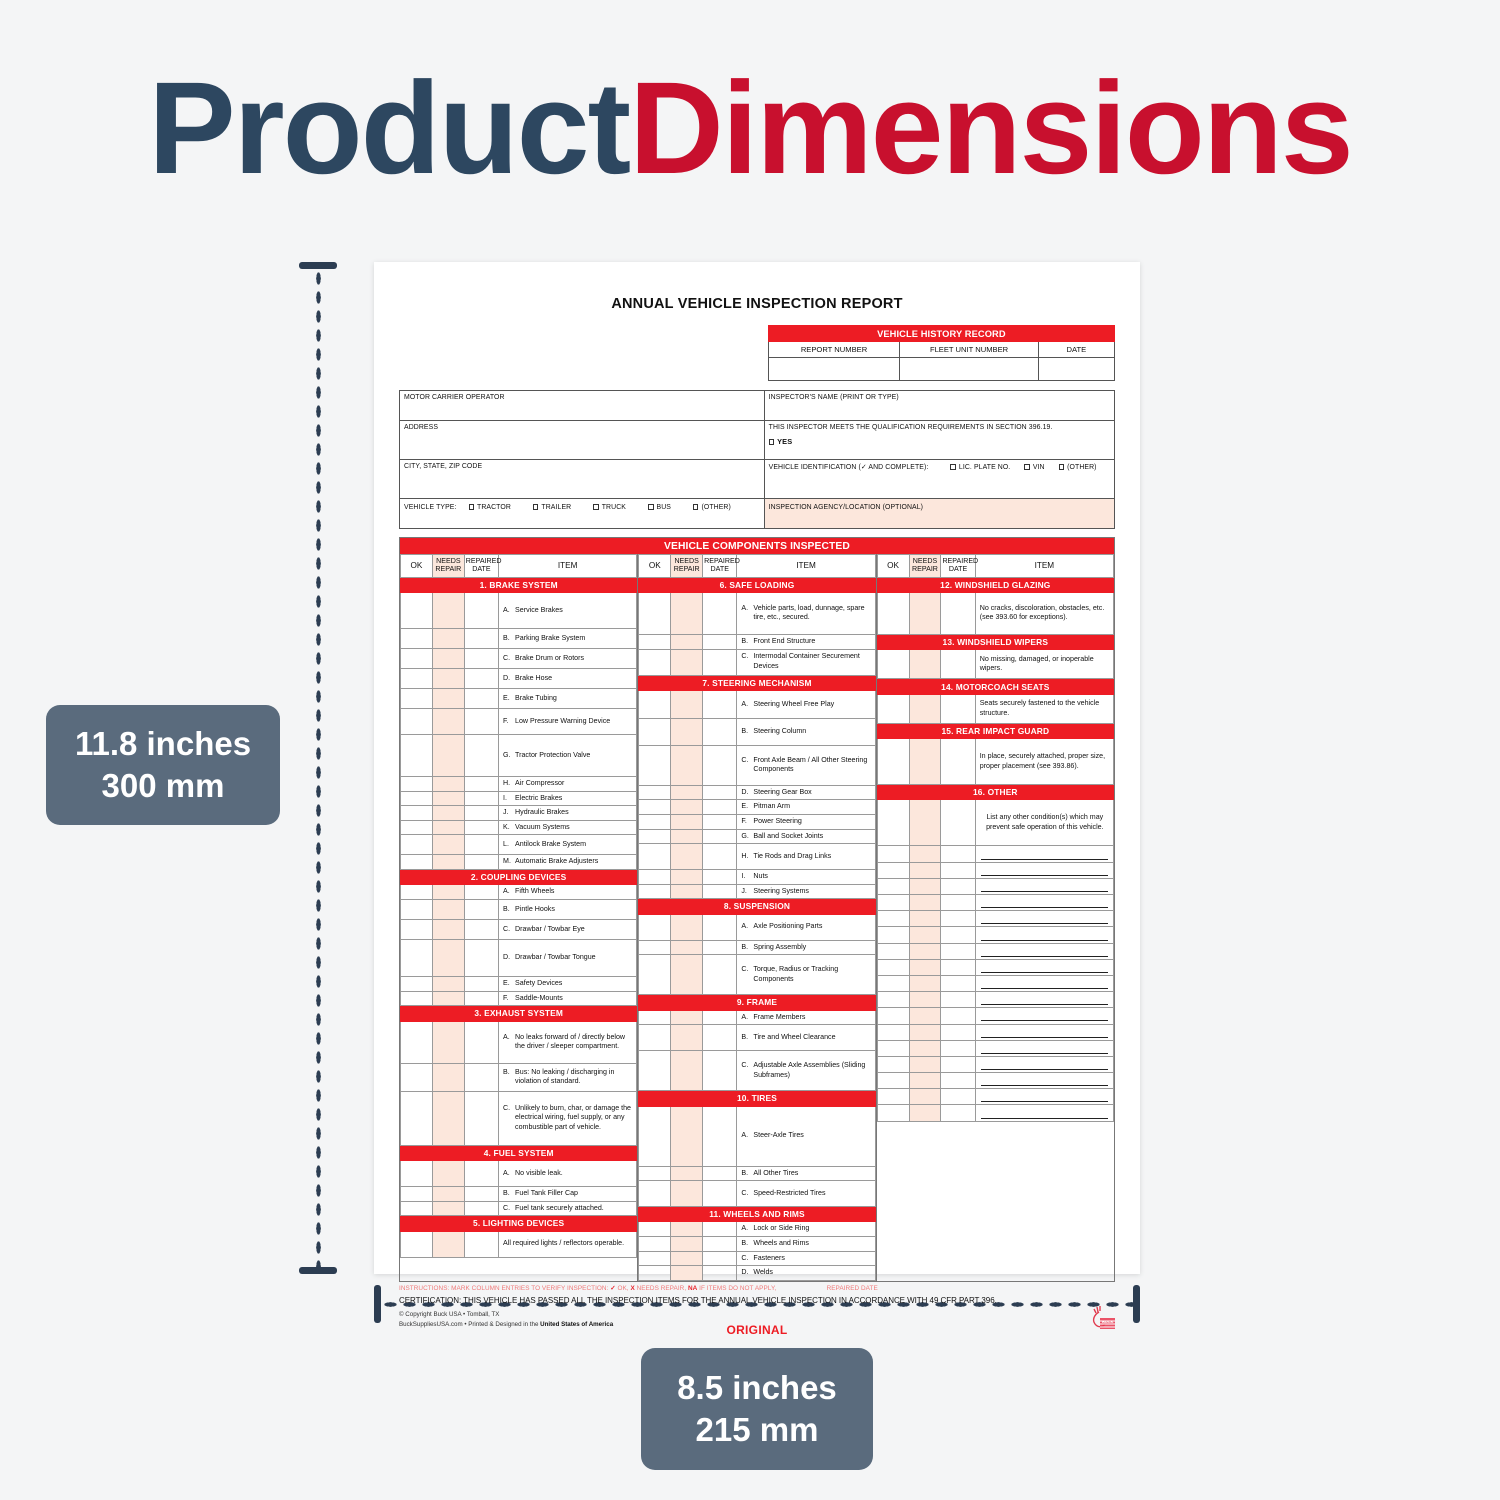  What do you see at coordinates (1076, 369) in the screenshot?
I see `field-date` at bounding box center [1076, 369].